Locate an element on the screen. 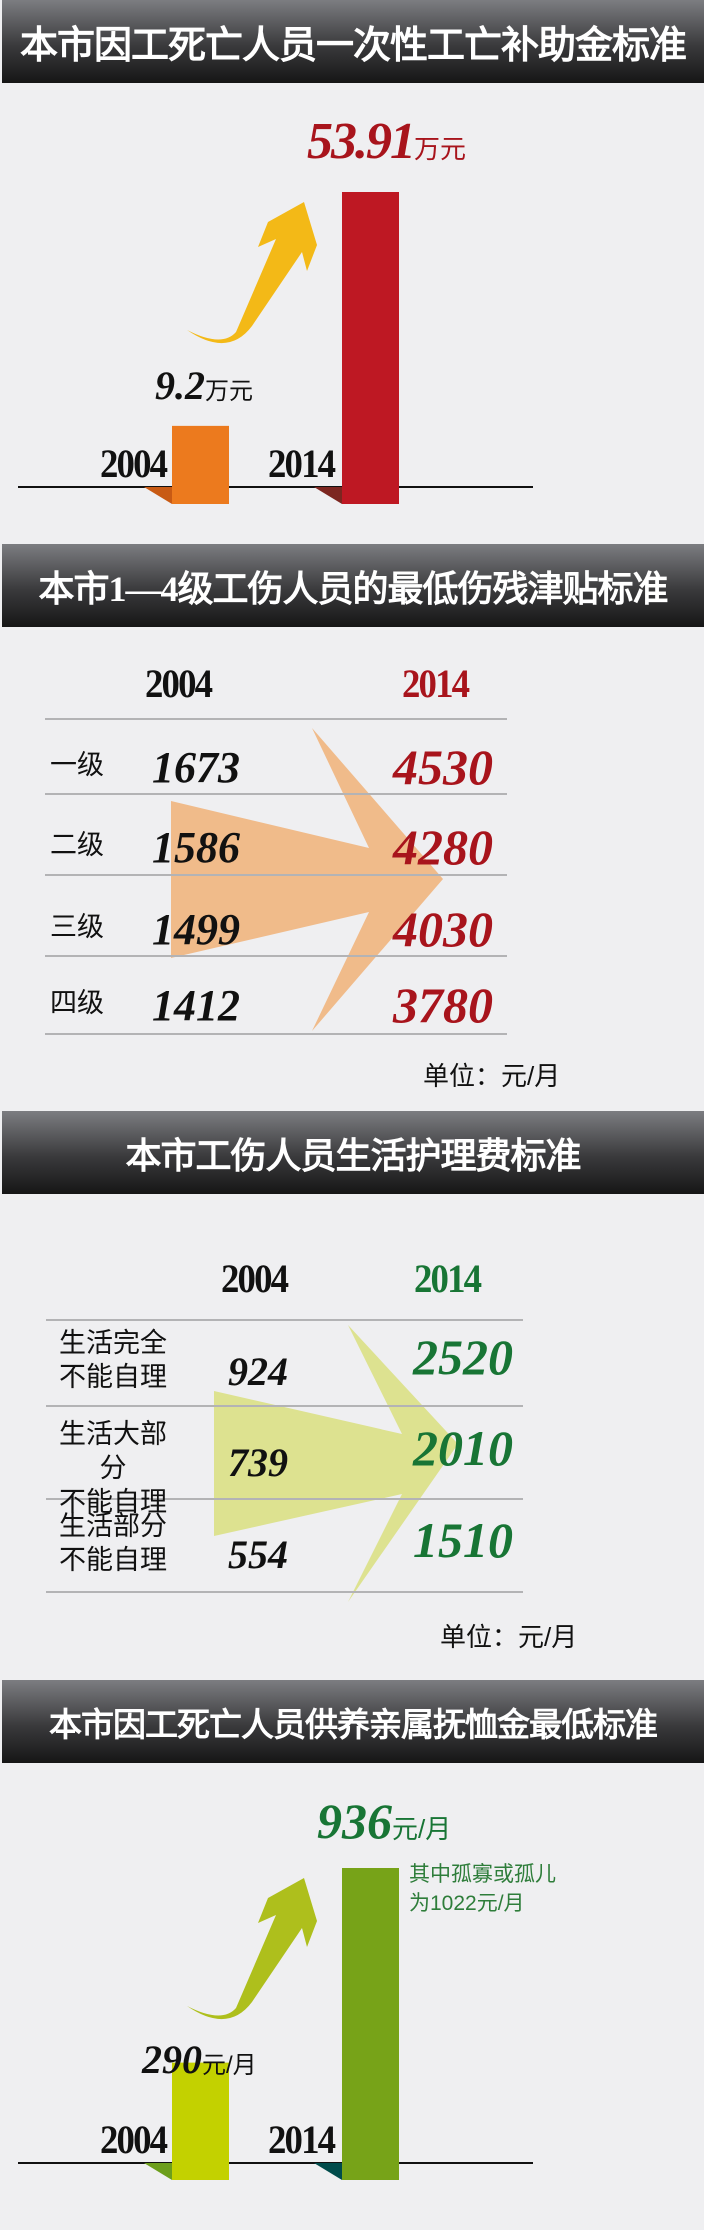 The height and width of the screenshot is (2230, 704). value: 290 is located at coordinates (172, 2059).